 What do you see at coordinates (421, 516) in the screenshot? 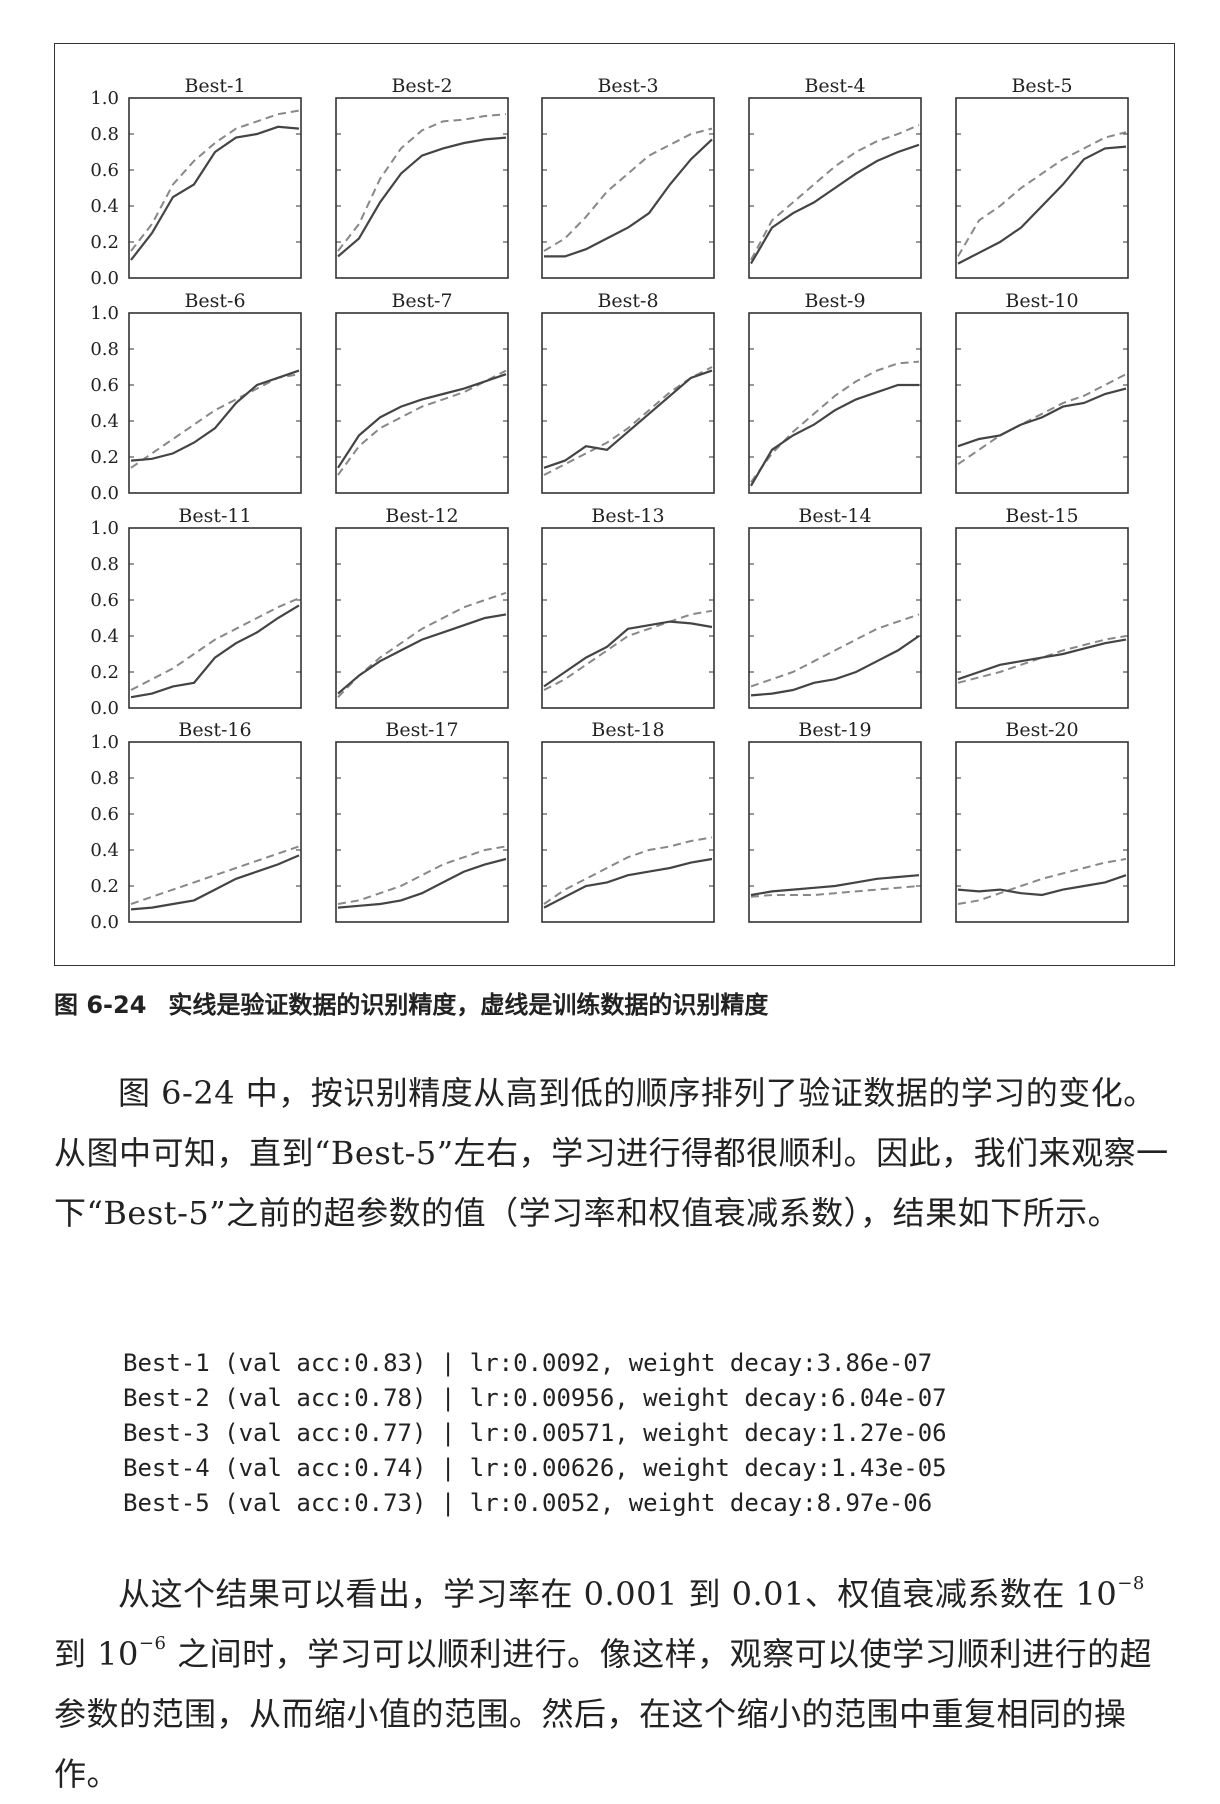
I see `panel-title: Best-12` at bounding box center [421, 516].